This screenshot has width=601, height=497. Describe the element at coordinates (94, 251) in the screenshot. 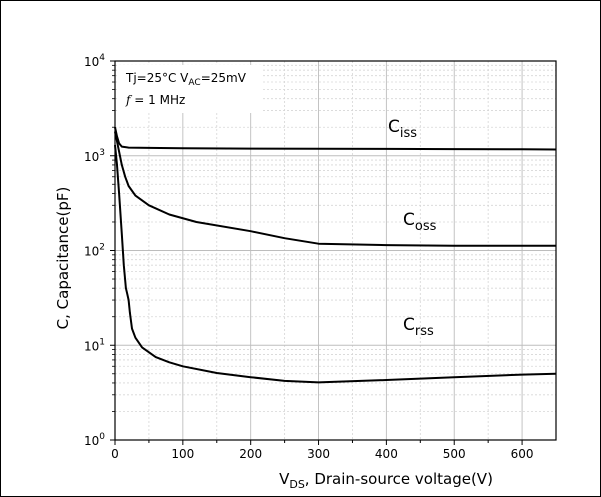

I see `y-tick-label: 10²` at that location.